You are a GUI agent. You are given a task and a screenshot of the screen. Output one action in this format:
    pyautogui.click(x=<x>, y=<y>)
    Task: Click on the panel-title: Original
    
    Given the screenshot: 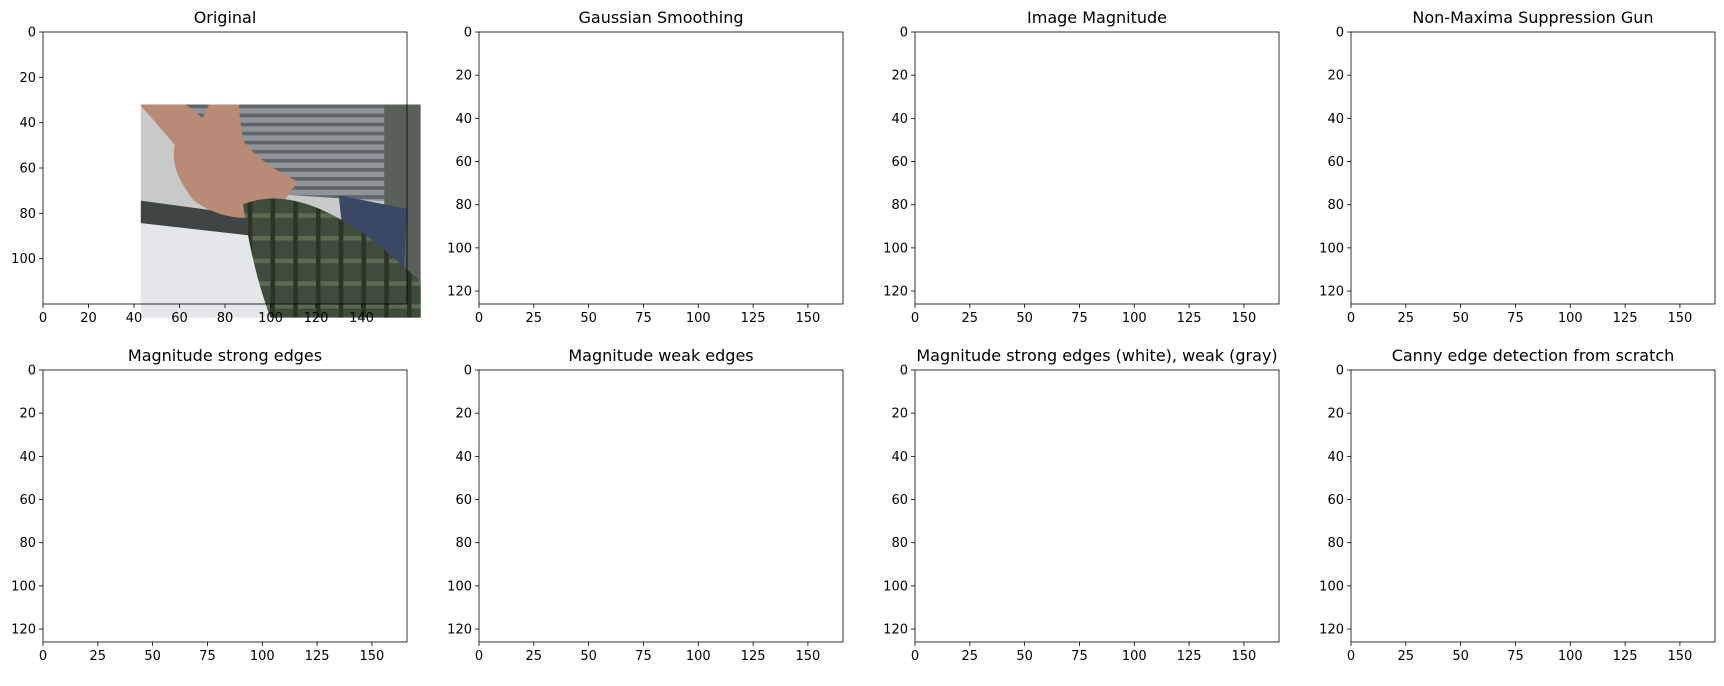 What is the action you would take?
    pyautogui.click(x=225, y=17)
    